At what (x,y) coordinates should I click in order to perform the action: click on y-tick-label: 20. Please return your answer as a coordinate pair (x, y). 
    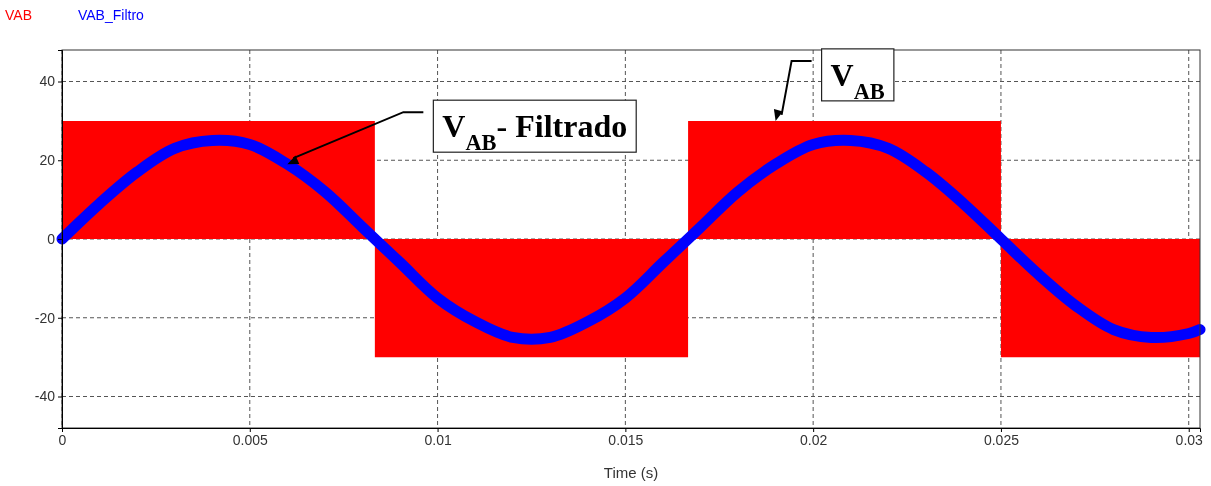
    Looking at the image, I should click on (47, 160).